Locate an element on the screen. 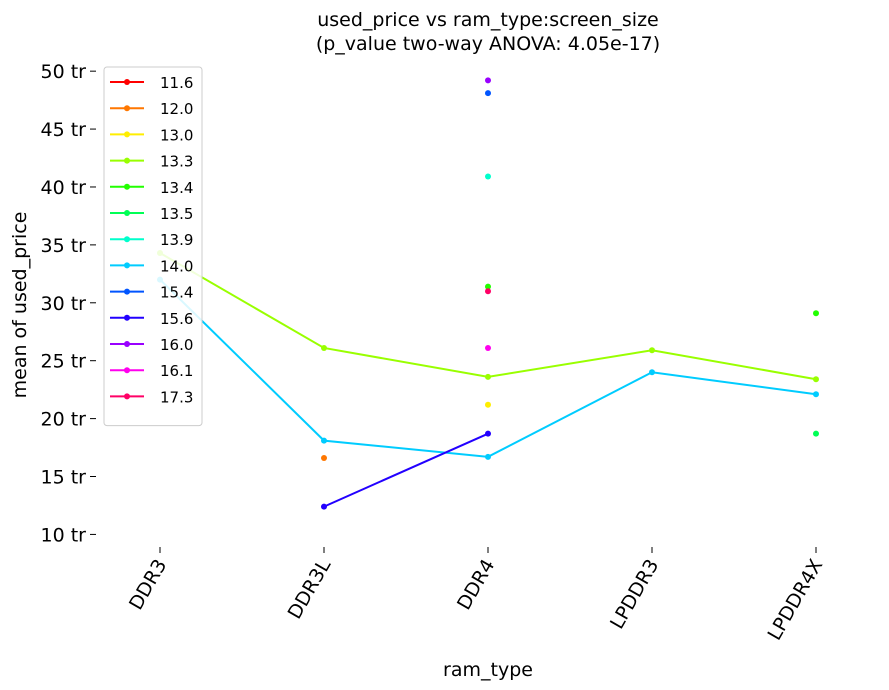  x-axis-label: ram_type is located at coordinates (488, 670).